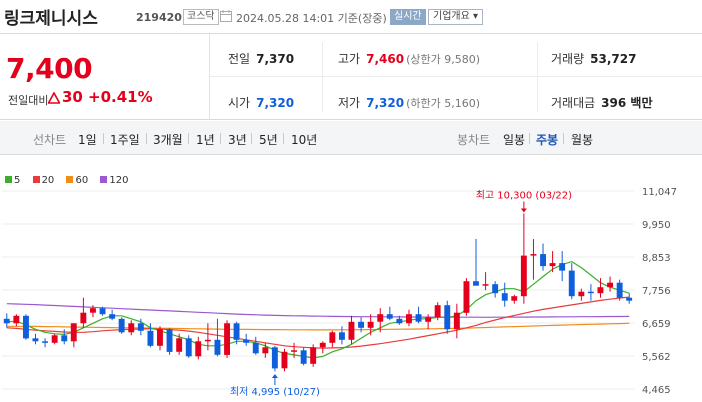 The image size is (702, 402). What do you see at coordinates (201, 17) in the screenshot?
I see `market-badge: 코스닥` at bounding box center [201, 17].